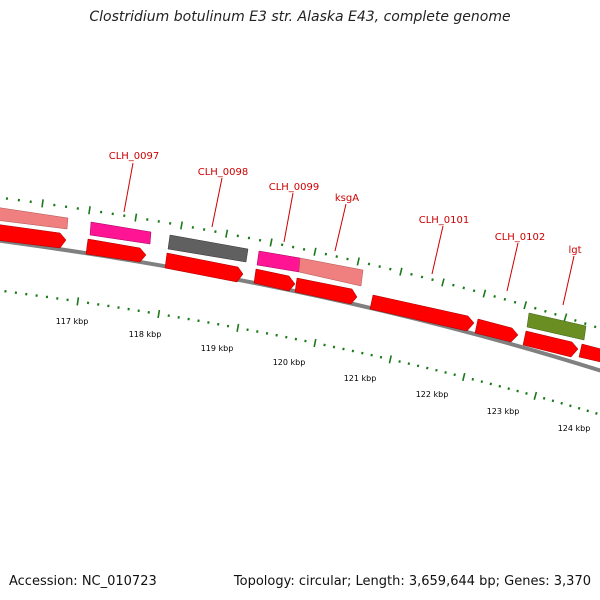  What do you see at coordinates (432, 394) in the screenshot?
I see `kbp-label-122: 122 kbp` at bounding box center [432, 394].